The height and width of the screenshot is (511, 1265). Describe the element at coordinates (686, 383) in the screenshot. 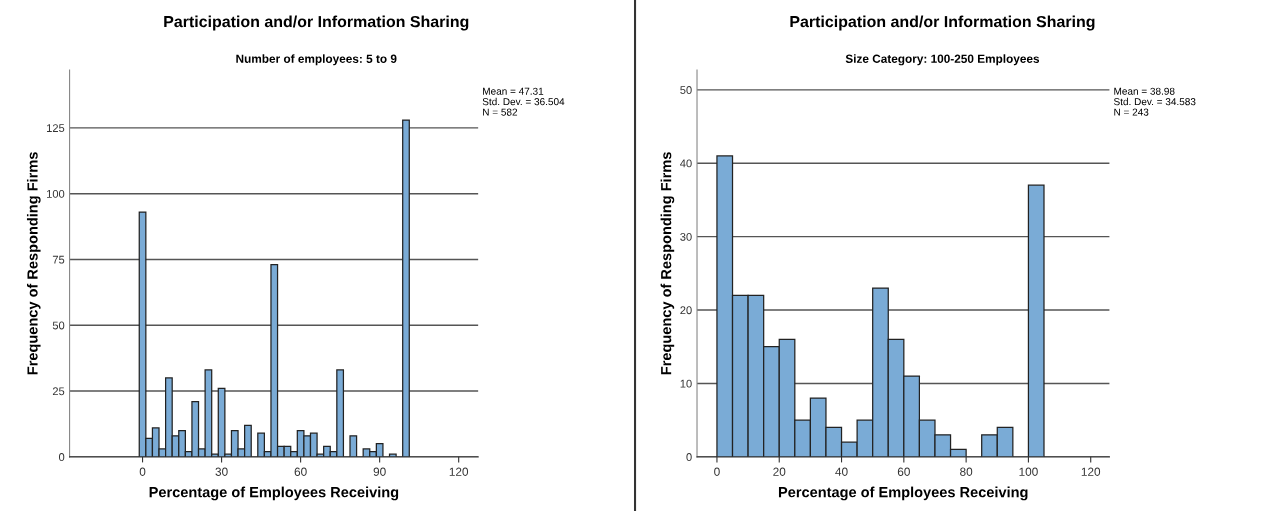

I see `y-tick-label: 10` at that location.